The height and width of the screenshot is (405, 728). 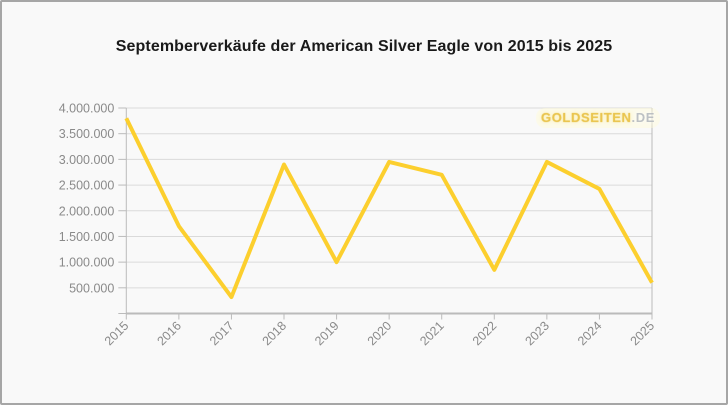 What do you see at coordinates (586, 117) in the screenshot?
I see `watermark-brand-text: GOLDSEITEN` at bounding box center [586, 117].